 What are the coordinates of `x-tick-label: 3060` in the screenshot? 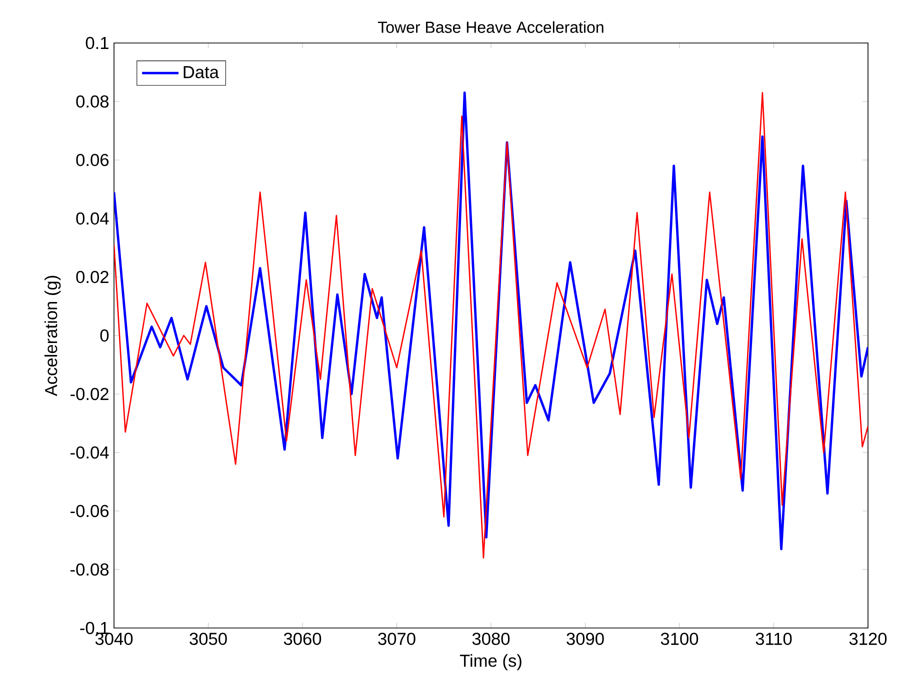 It's located at (303, 638).